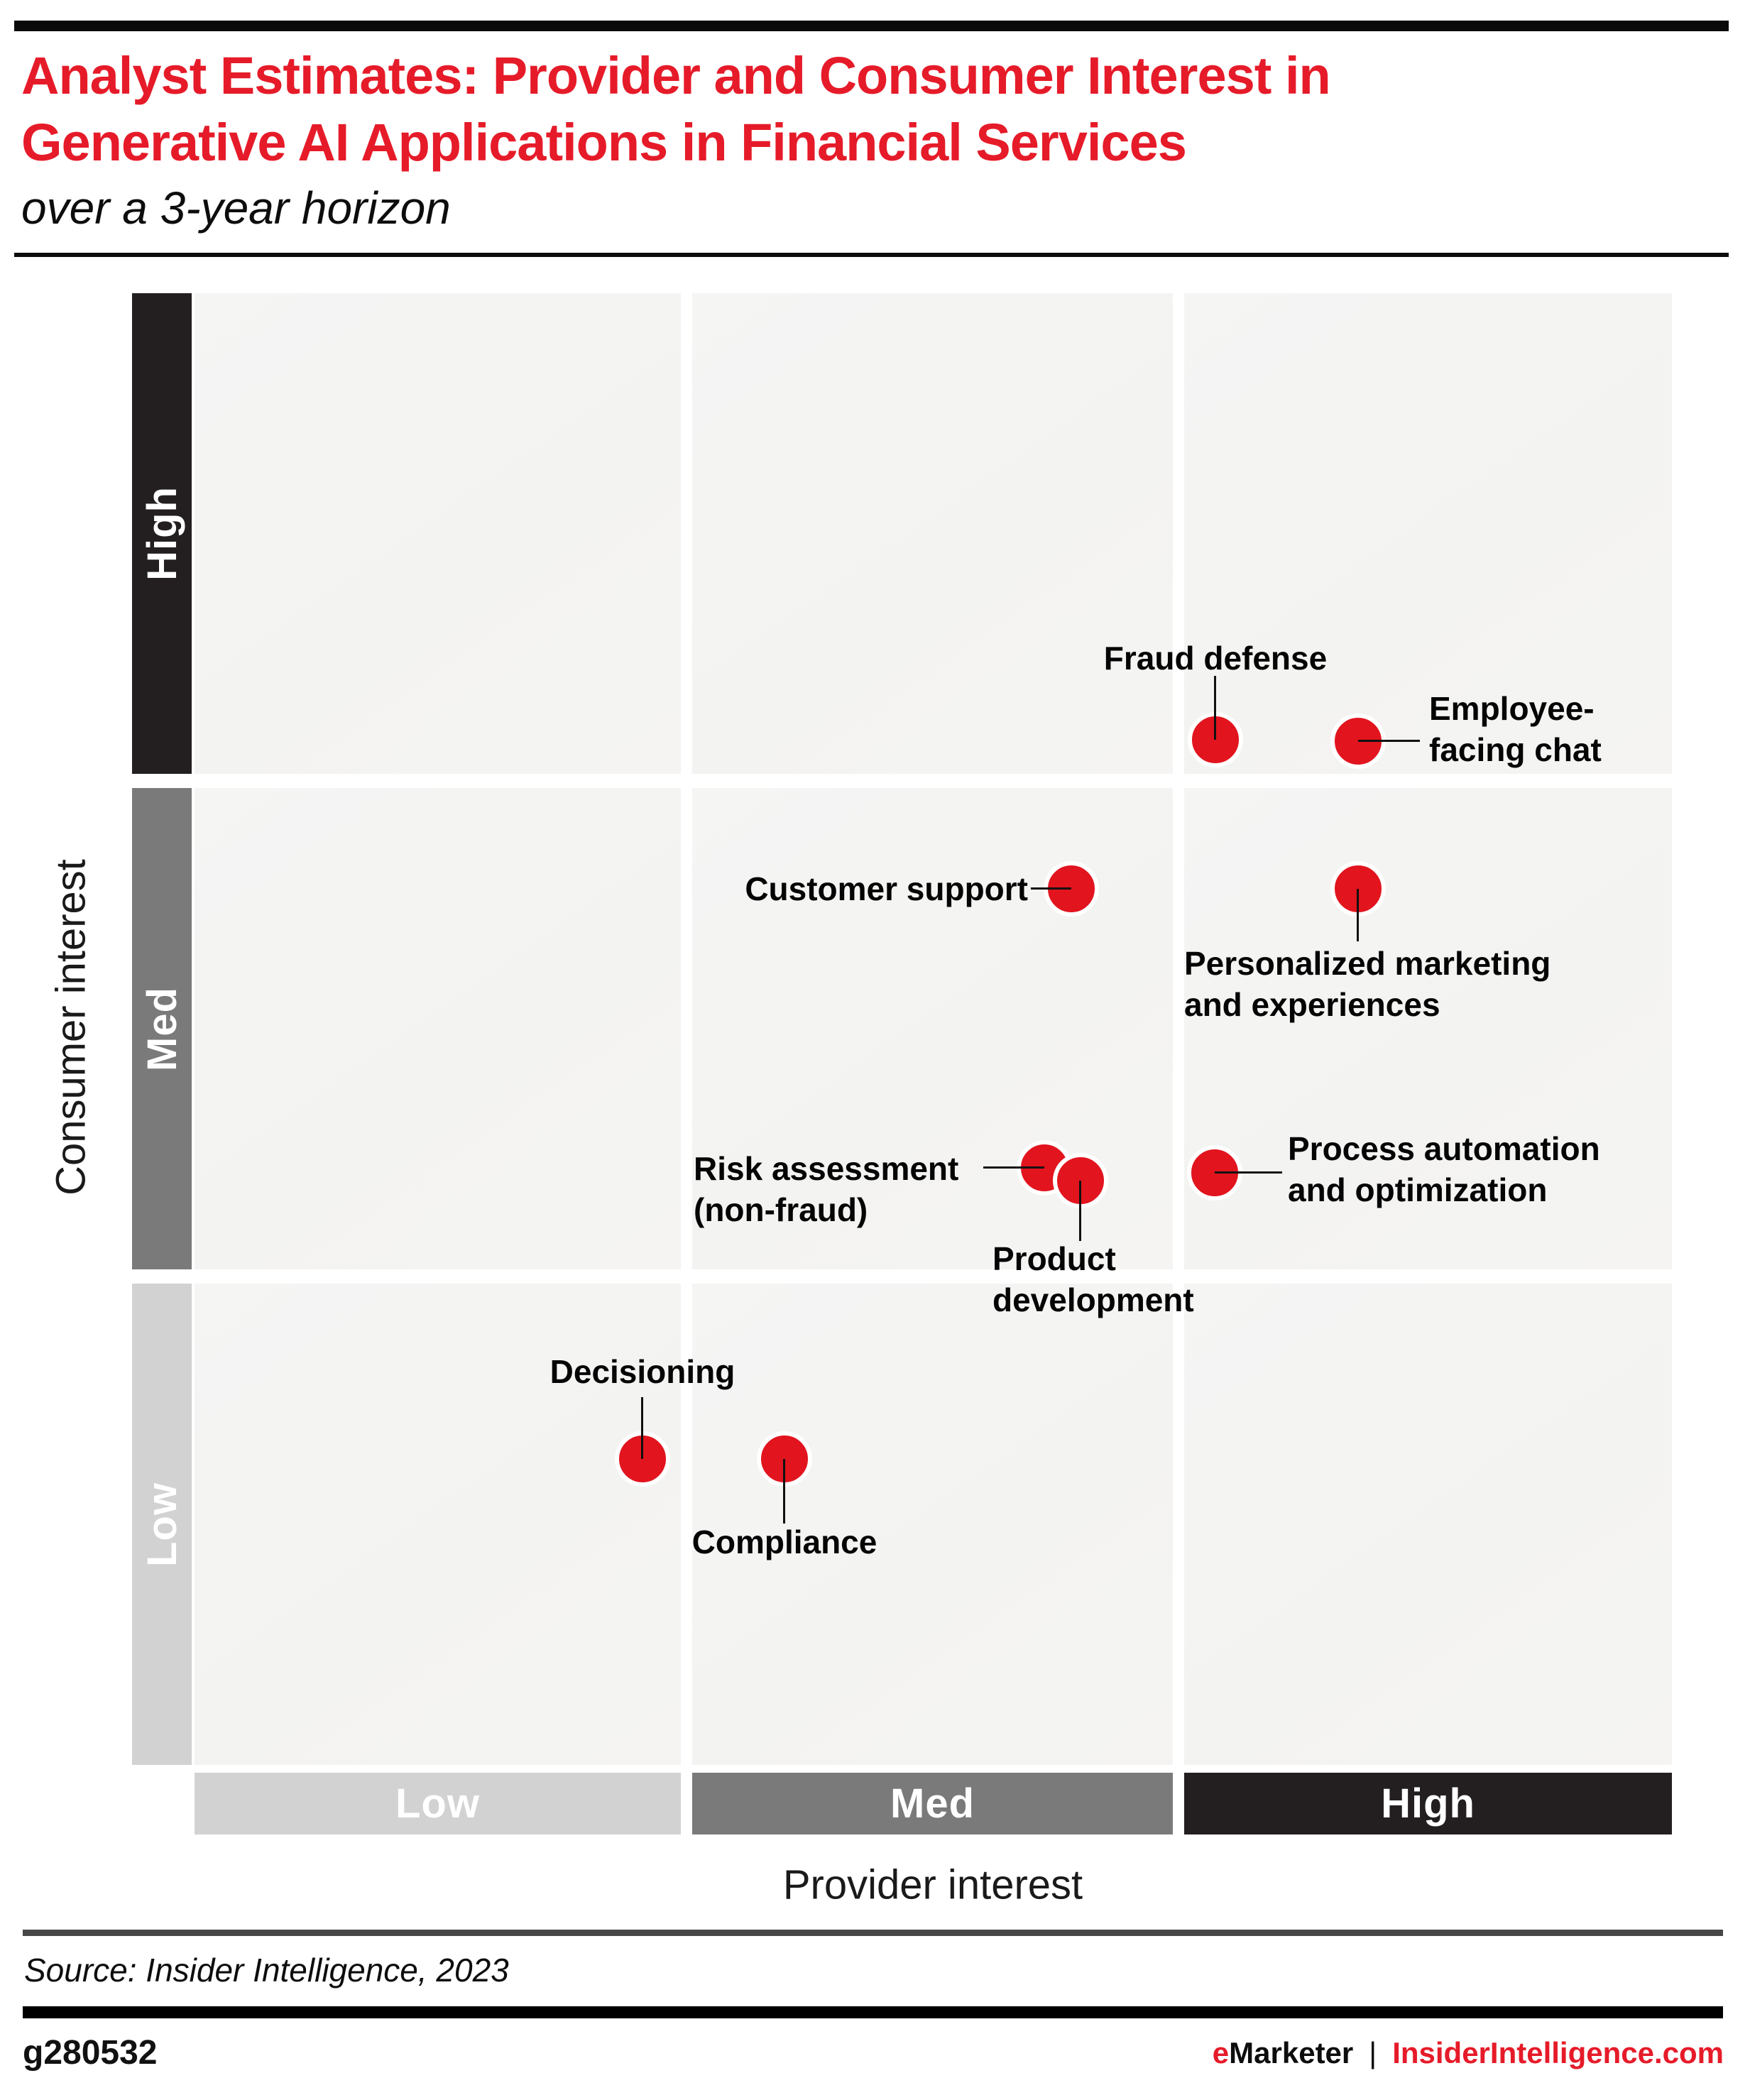 The height and width of the screenshot is (2100, 1750). Describe the element at coordinates (642, 1428) in the screenshot. I see `leader-decisioning` at that location.